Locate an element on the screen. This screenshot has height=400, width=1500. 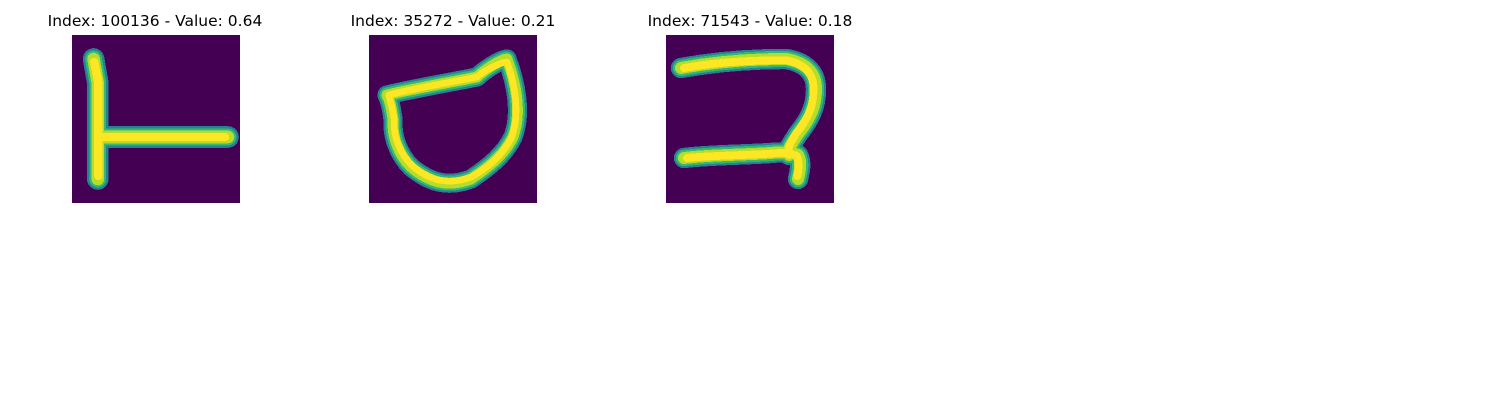
panel-1-image is located at coordinates (156, 119).